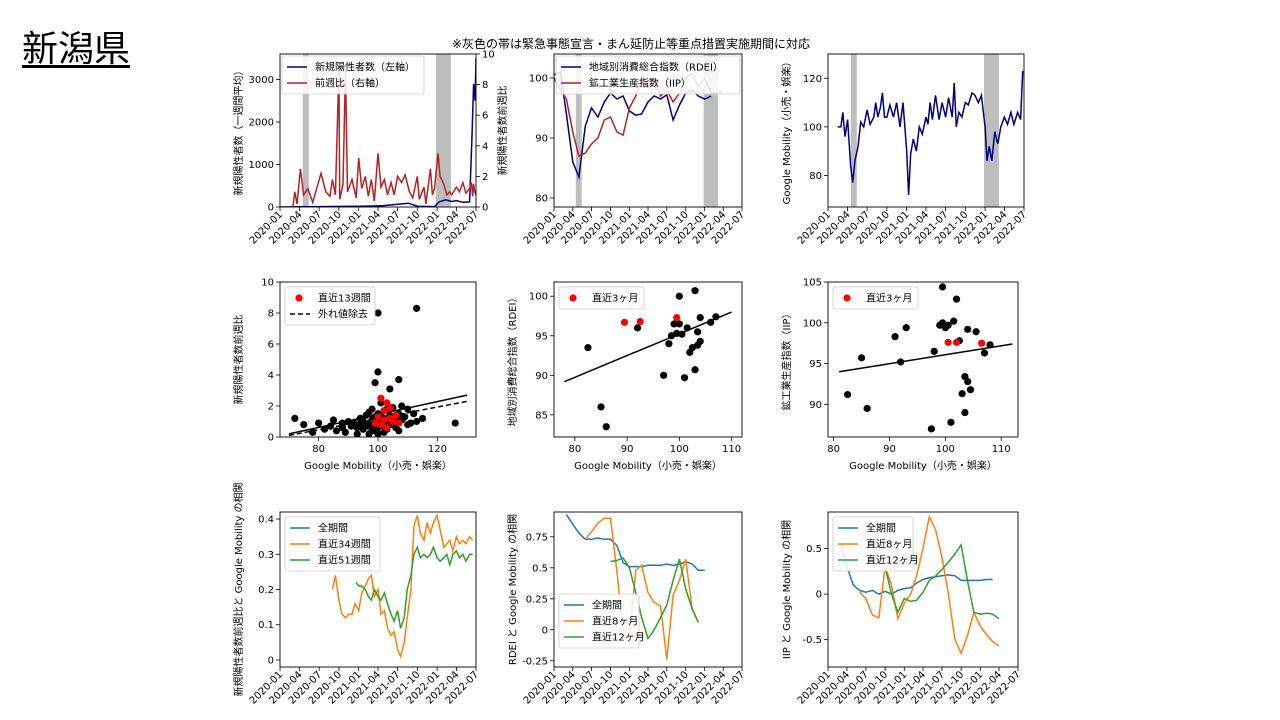 The image size is (1280, 720). I want to click on p1-ytick-right-label-3: 6, so click(485, 116).